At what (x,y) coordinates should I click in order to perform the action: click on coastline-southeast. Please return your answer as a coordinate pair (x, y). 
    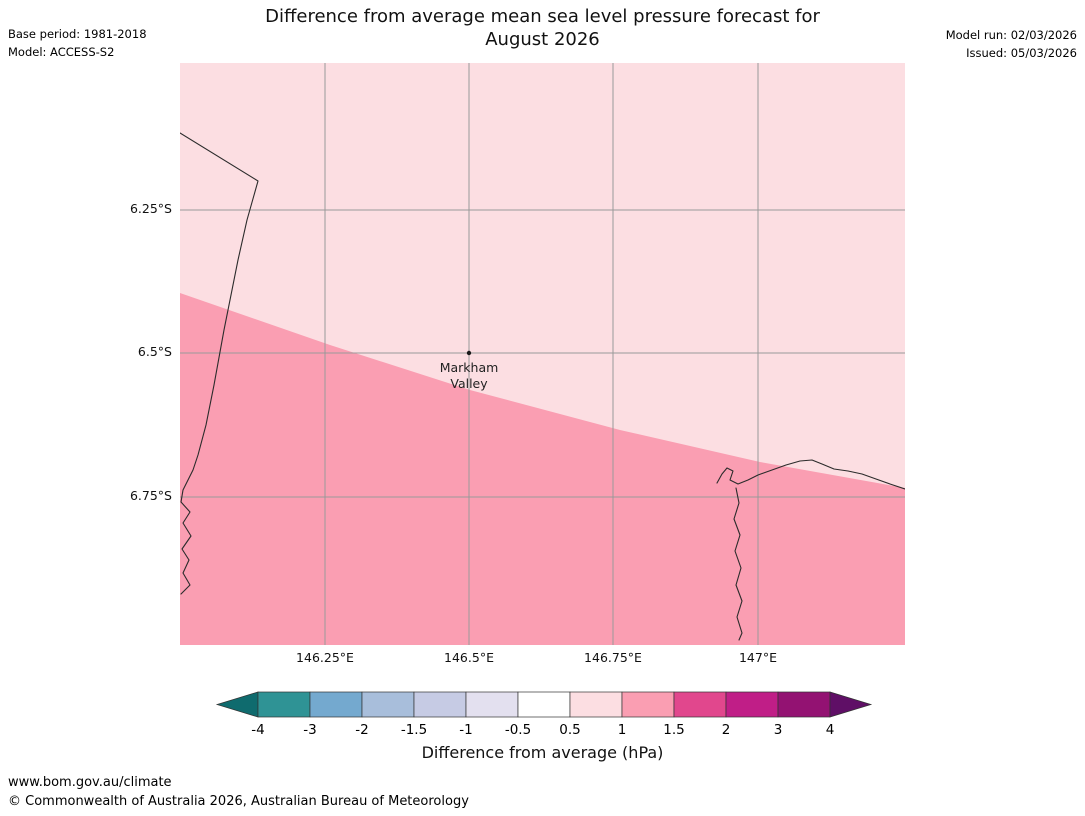
    Looking at the image, I should click on (810, 474).